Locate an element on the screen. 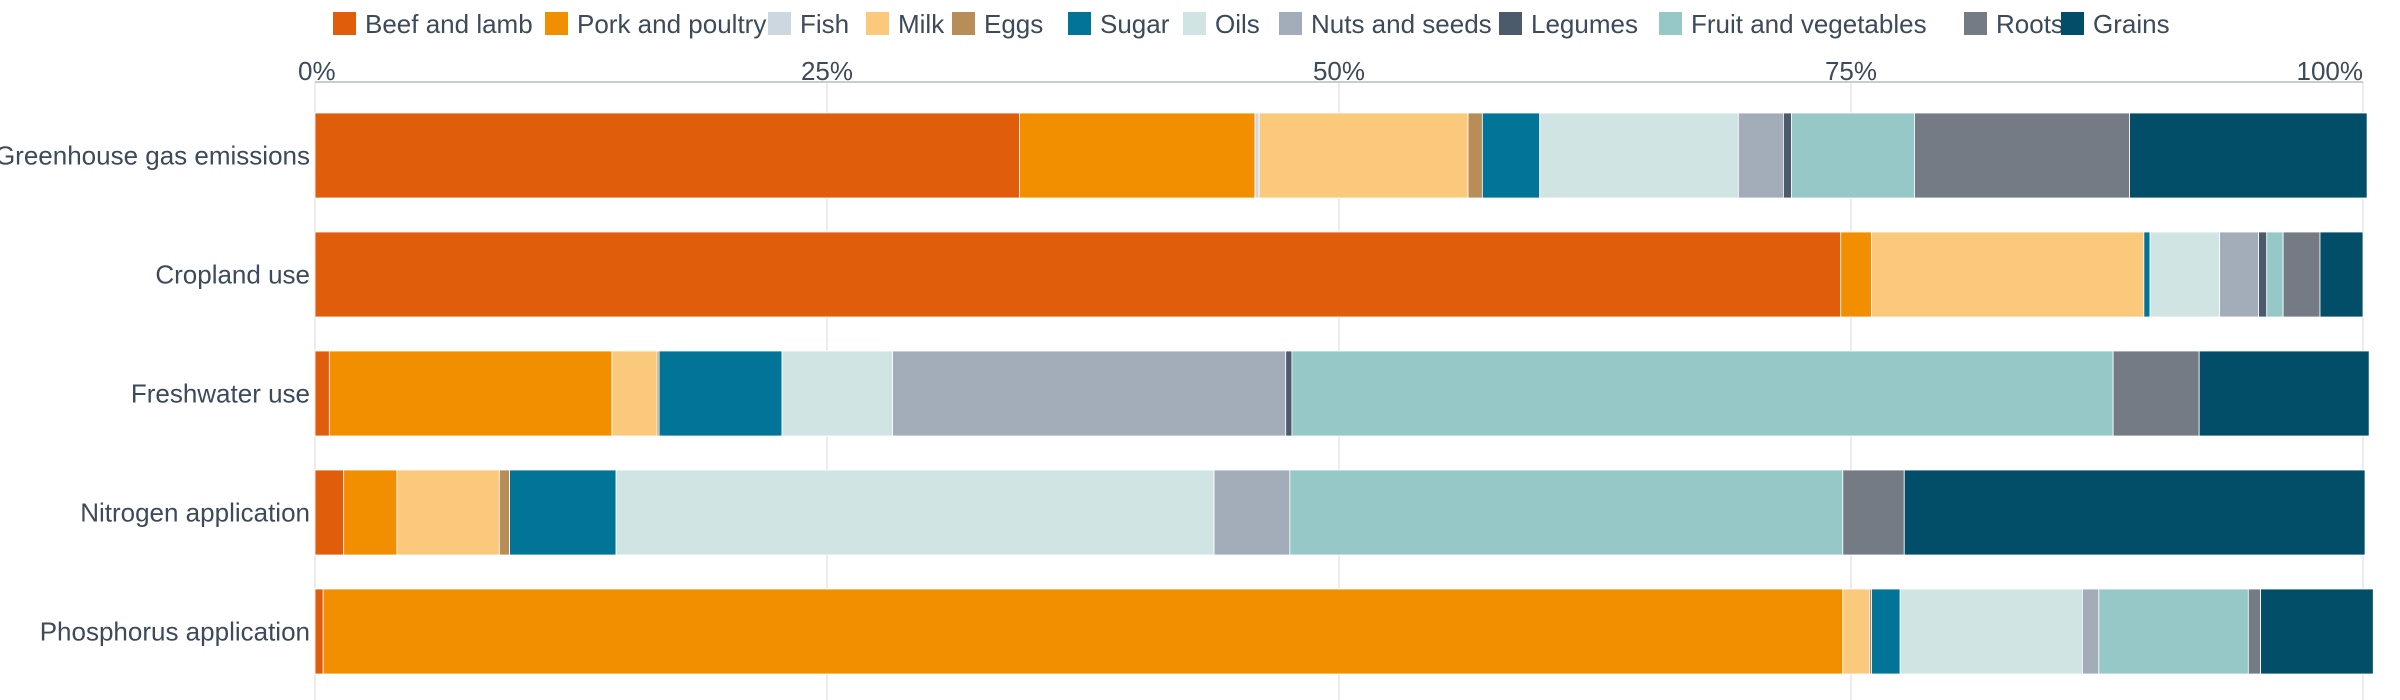 This screenshot has height=700, width=2400. legend-label-6: Oils is located at coordinates (1237, 24).